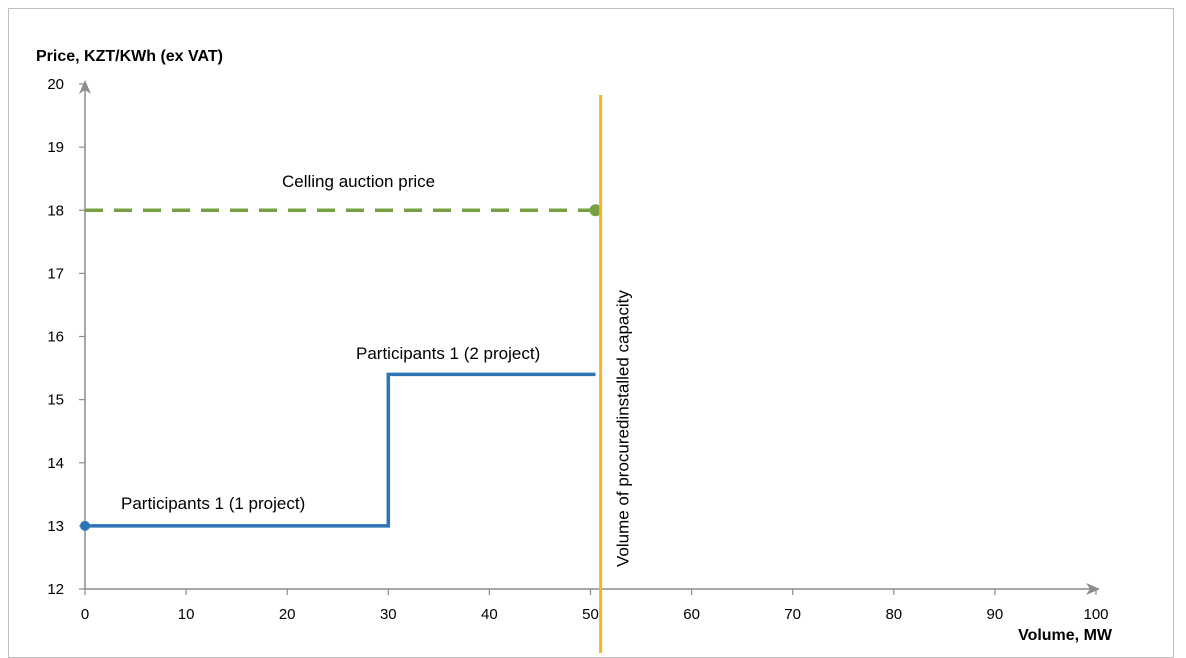 This screenshot has width=1186, height=658. What do you see at coordinates (287, 614) in the screenshot?
I see `x-tick-label: 20` at bounding box center [287, 614].